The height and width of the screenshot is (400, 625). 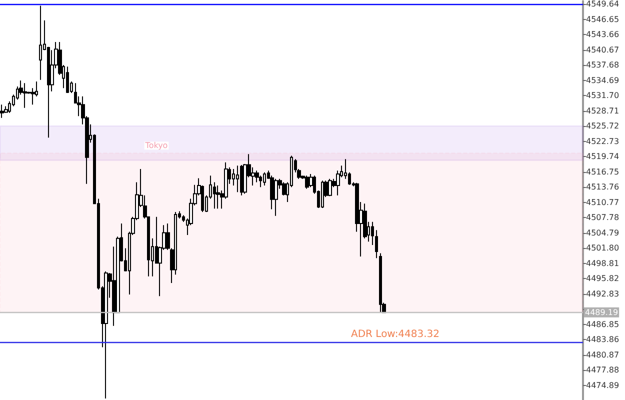 I want to click on ref-line-label: ADR Low:4483.32, so click(x=395, y=334).